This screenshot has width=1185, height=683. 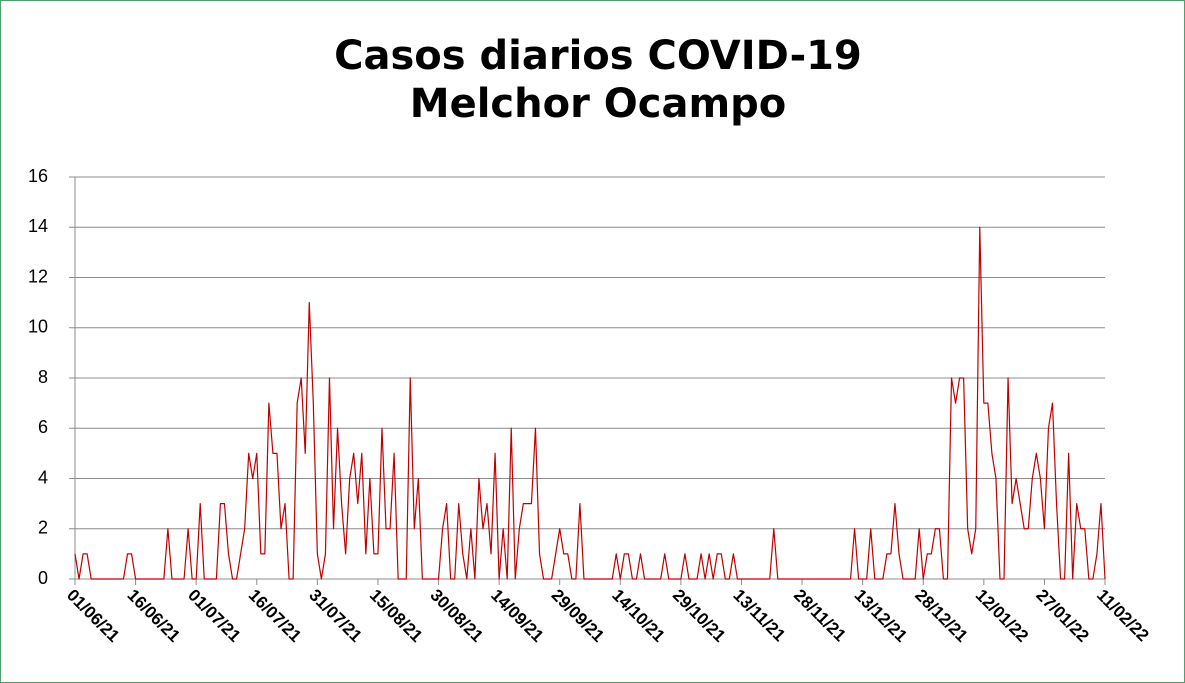 I want to click on y-tick-label: 0, so click(x=43, y=578).